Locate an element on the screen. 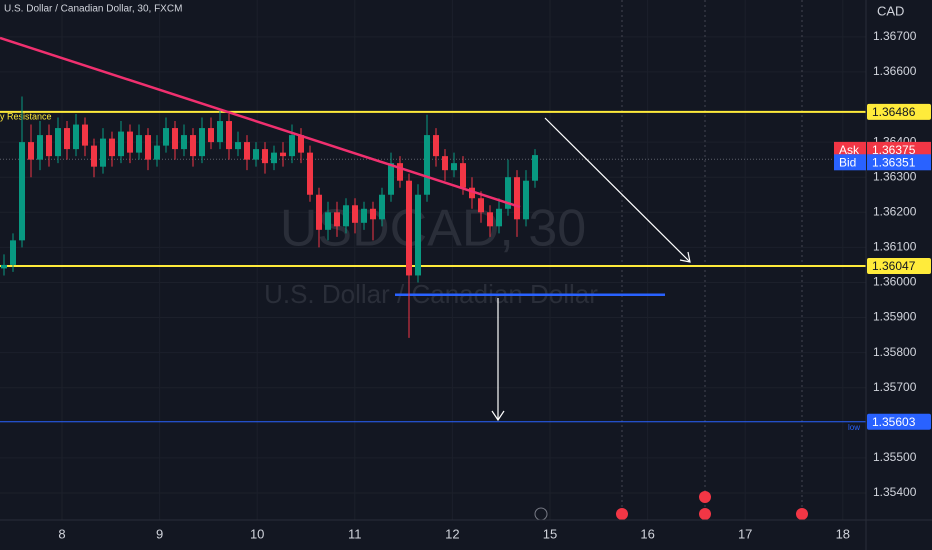 Image resolution: width=932 pixels, height=550 pixels. x-tick-label: 9 is located at coordinates (159, 533).